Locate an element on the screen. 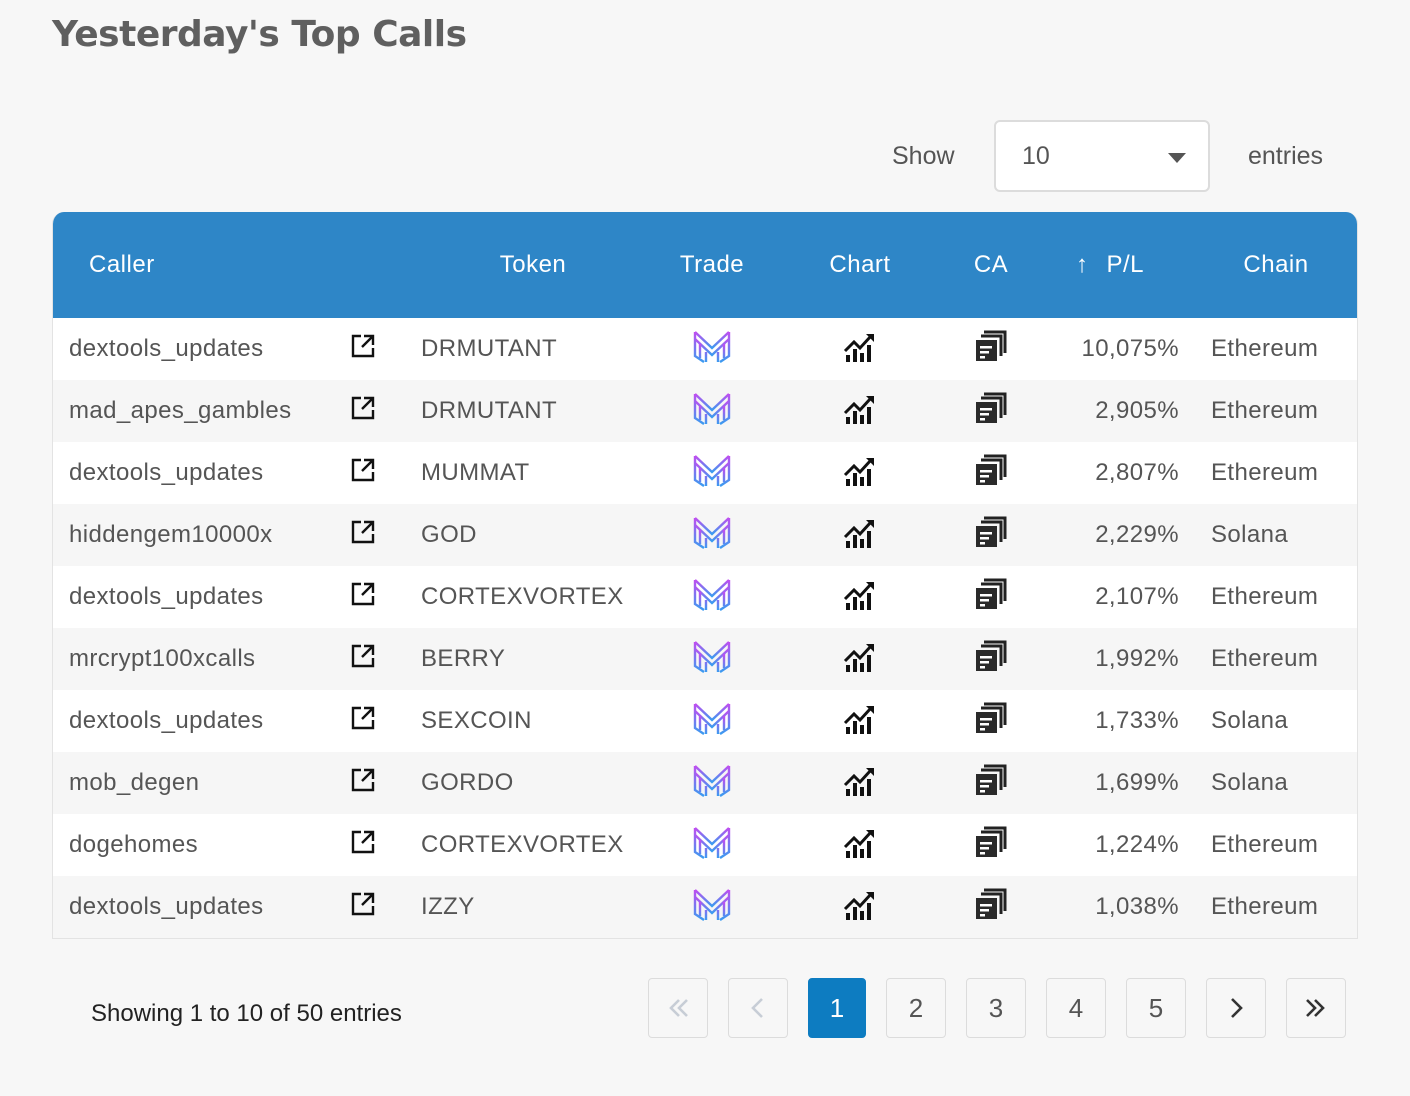 This screenshot has width=1410, height=1096. header-chart: Chart is located at coordinates (860, 264).